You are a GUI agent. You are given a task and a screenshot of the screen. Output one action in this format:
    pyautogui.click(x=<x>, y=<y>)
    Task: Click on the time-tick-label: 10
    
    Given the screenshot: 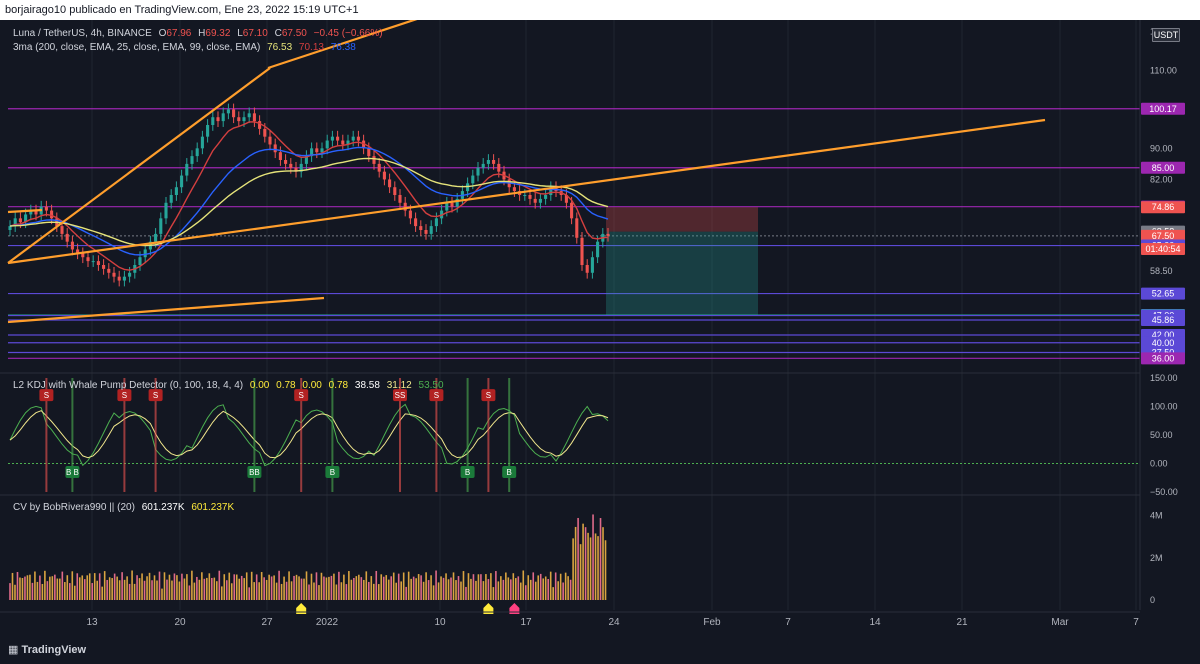 What is the action you would take?
    pyautogui.click(x=440, y=622)
    